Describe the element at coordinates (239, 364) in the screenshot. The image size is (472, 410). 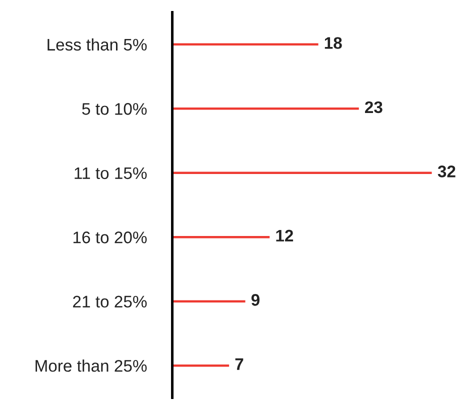
I see `data-label: 7` at that location.